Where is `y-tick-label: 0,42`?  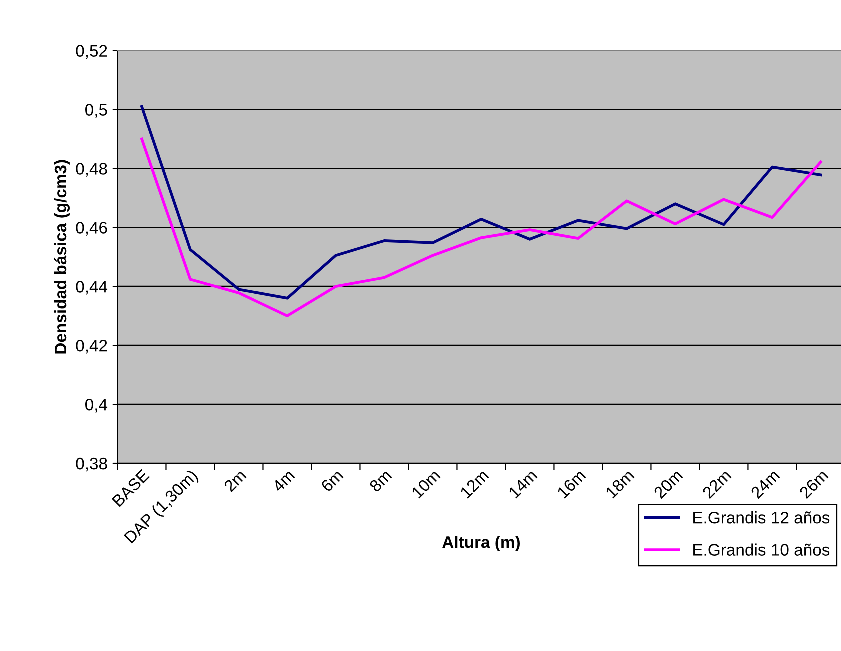
y-tick-label: 0,42 is located at coordinates (92, 347).